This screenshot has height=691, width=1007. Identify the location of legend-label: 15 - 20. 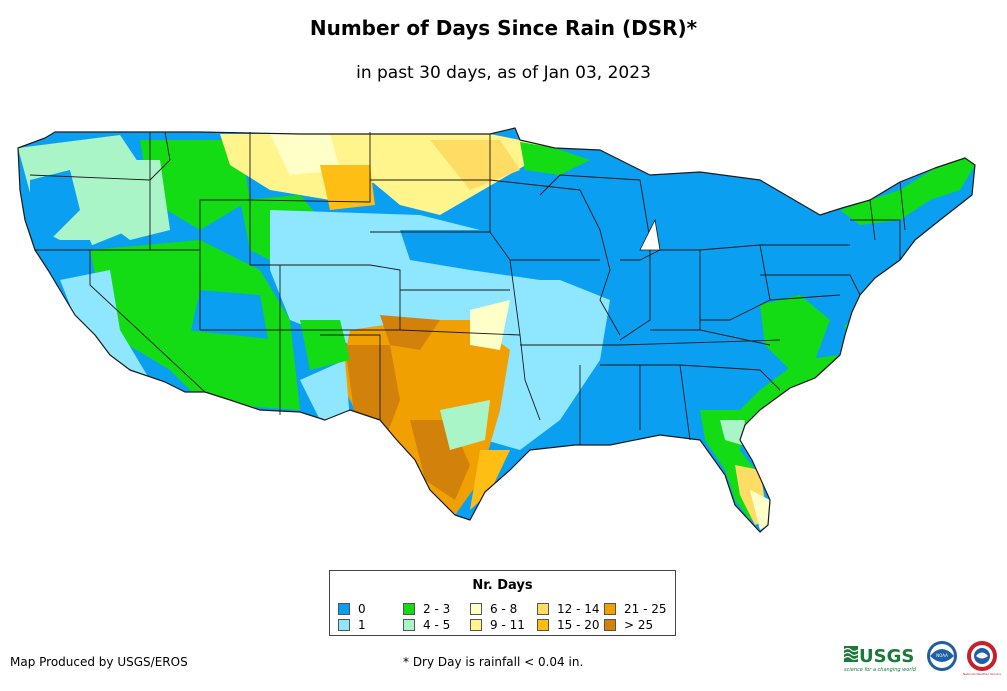
(578, 625).